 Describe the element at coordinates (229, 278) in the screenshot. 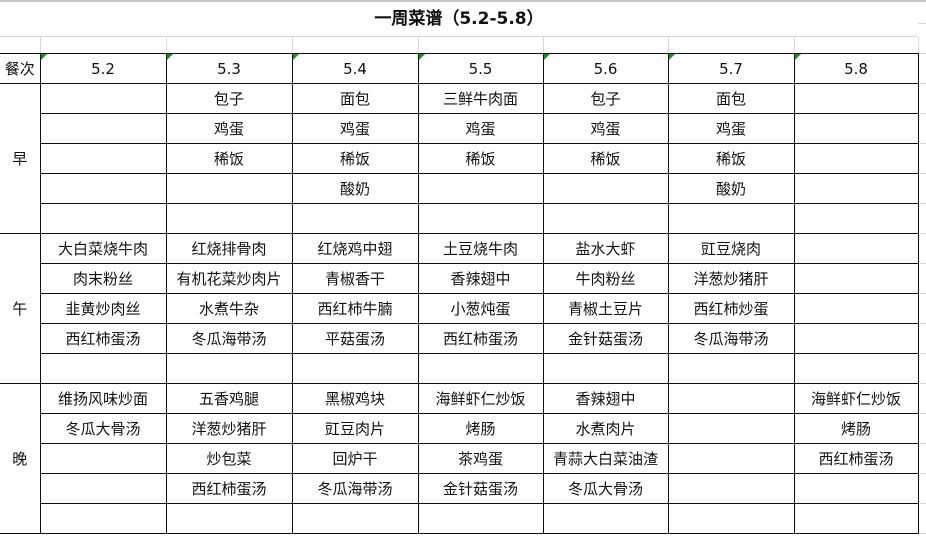

I see `dish-cell: 有机花菜炒肉片` at that location.